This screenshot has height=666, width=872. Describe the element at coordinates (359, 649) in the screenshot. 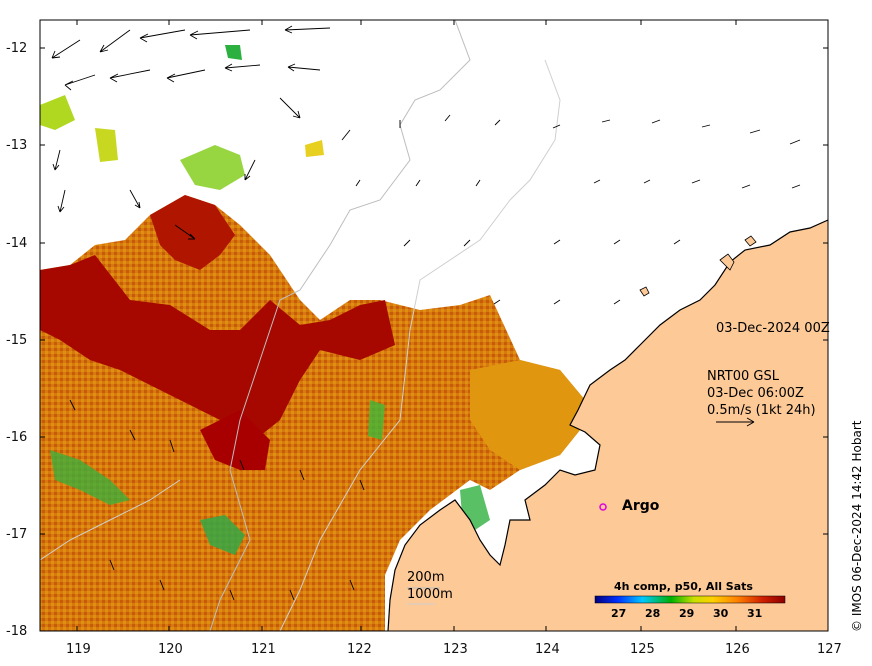

I see `lon-tick-122: 122` at that location.